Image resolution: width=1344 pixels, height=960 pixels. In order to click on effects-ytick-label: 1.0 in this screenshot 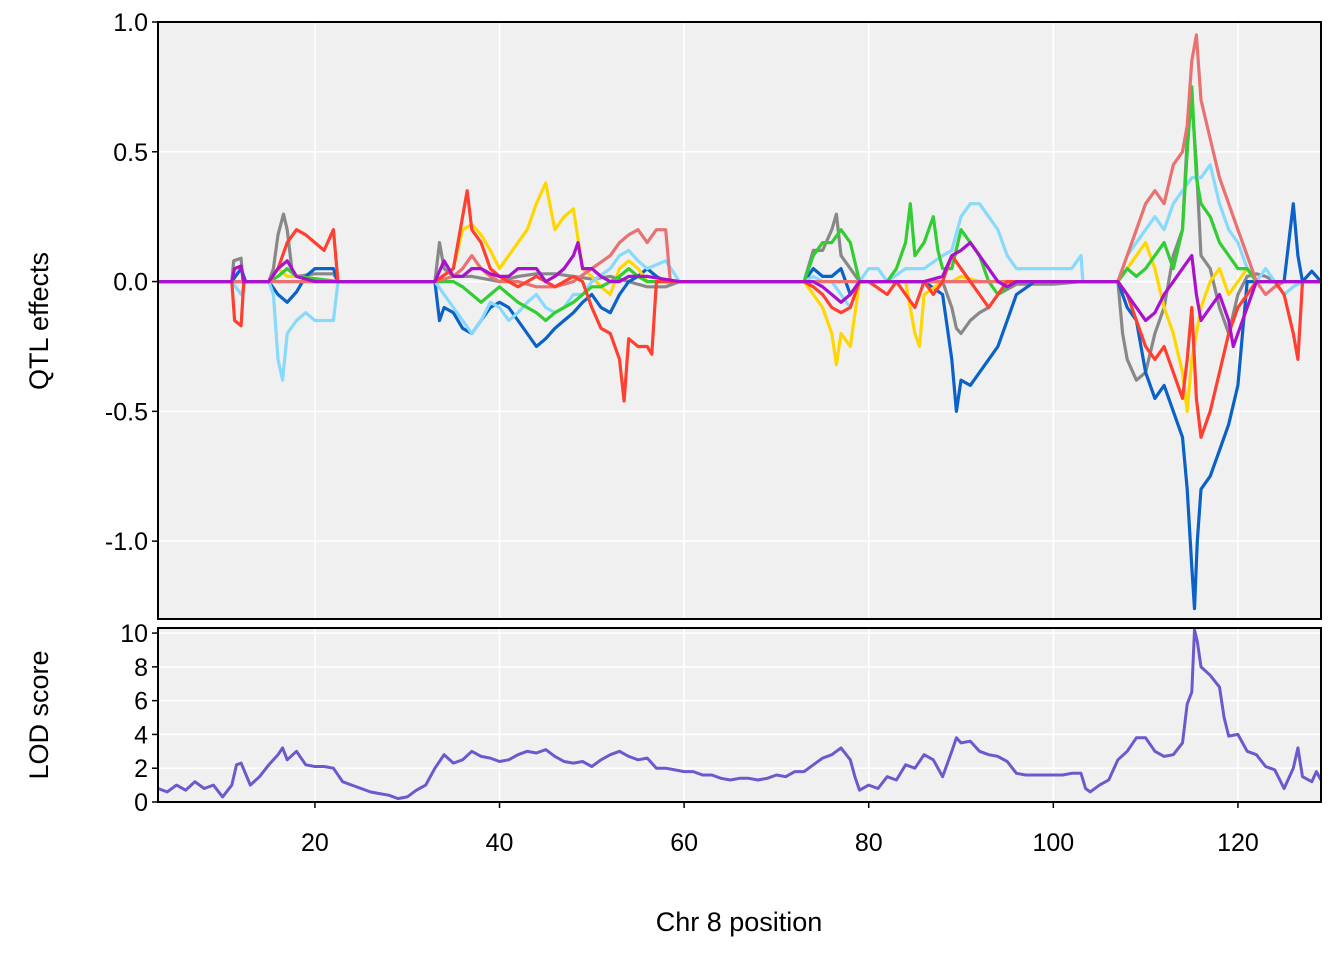, I will do `click(130, 23)`.